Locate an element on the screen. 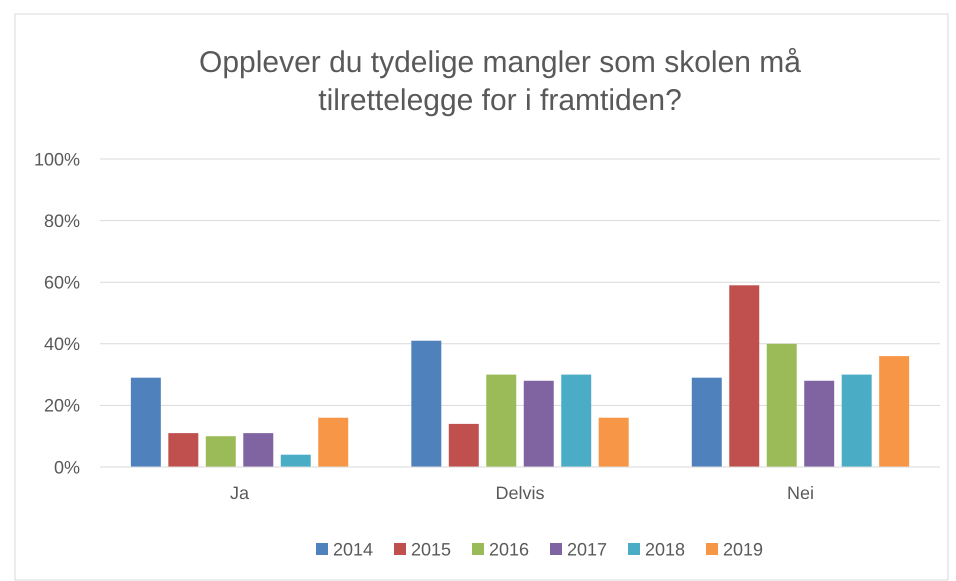  y-tick-label: 20% is located at coordinates (62, 406).